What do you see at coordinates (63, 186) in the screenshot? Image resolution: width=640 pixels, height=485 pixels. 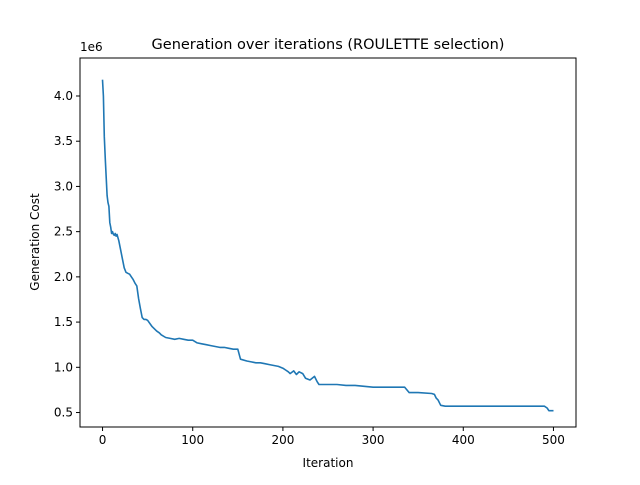 I see `y-tick-label: 3.0` at bounding box center [63, 186].